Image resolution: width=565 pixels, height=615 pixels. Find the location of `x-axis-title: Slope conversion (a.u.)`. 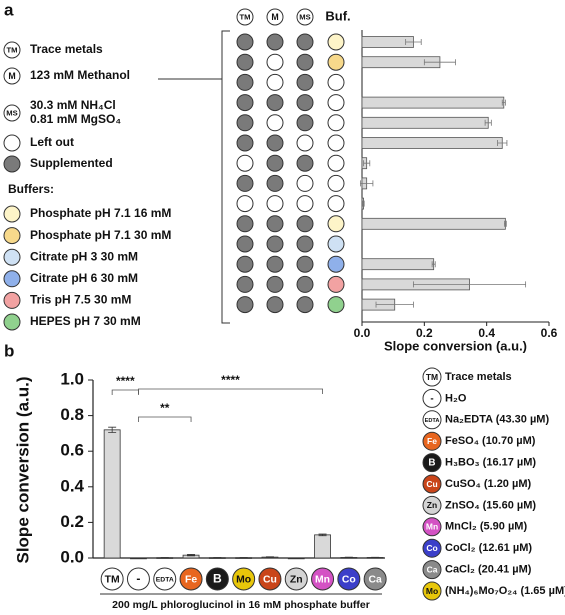

x-axis-title: Slope conversion (a.u.) is located at coordinates (455, 345).